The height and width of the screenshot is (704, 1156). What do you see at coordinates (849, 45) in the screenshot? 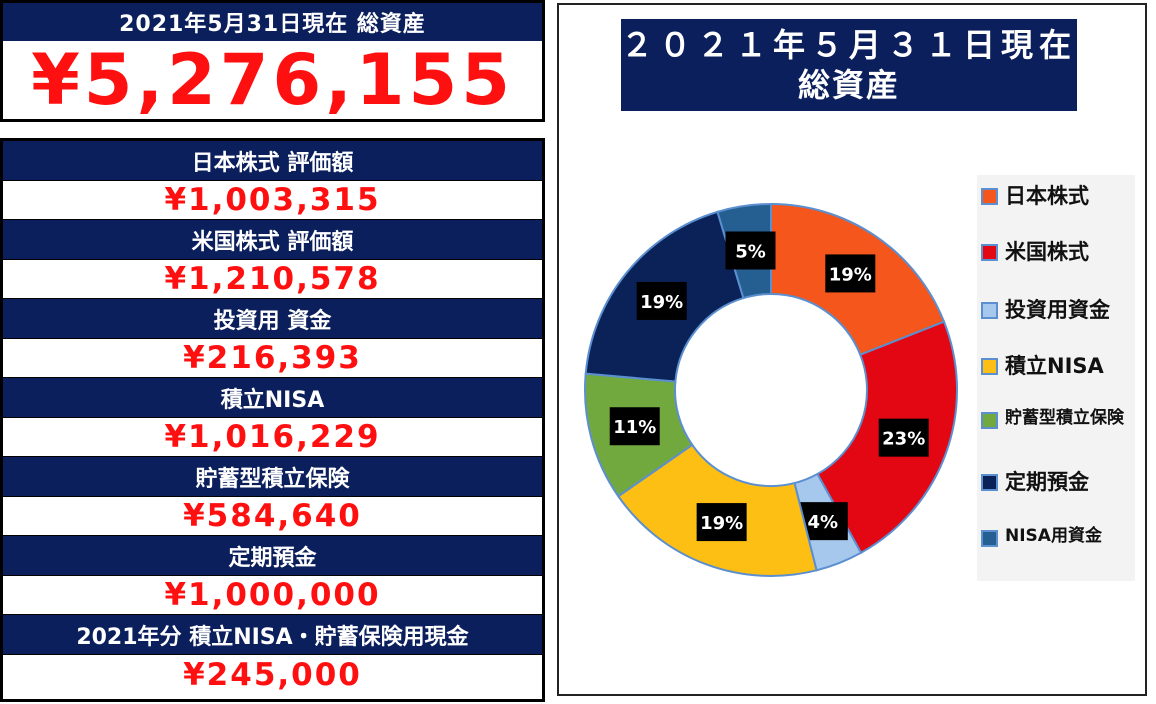
I see `chart-title-date: ２０２１年５月３１日現在` at bounding box center [849, 45].